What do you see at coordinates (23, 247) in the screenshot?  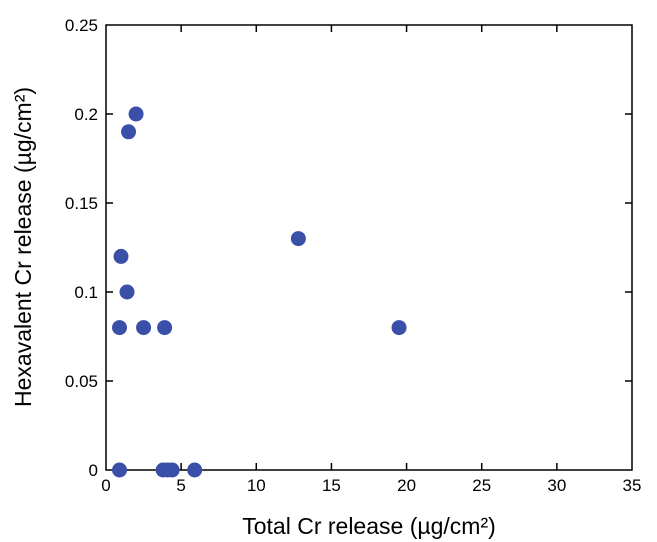 I see `y-axis-title: Hexavalent Cr release (µg/cm²)` at bounding box center [23, 247].